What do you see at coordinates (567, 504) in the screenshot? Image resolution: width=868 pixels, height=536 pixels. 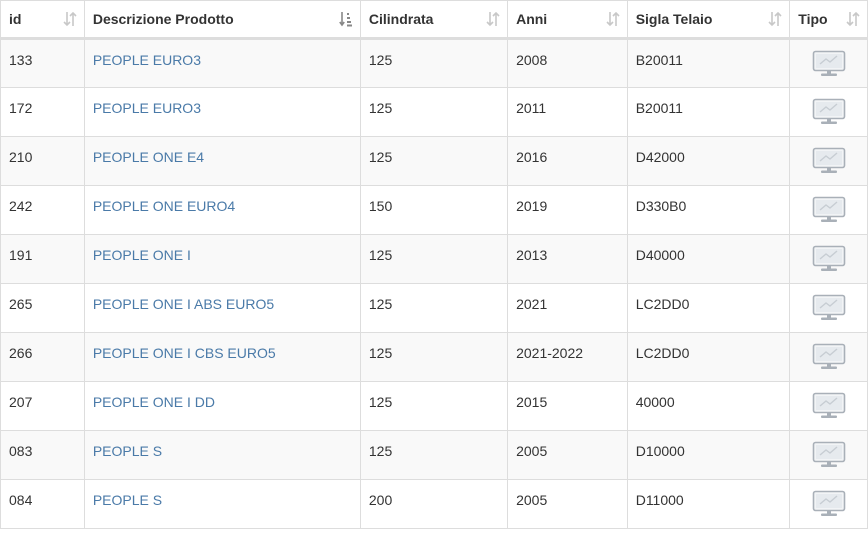 I see `cell-anni: 2005` at bounding box center [567, 504].